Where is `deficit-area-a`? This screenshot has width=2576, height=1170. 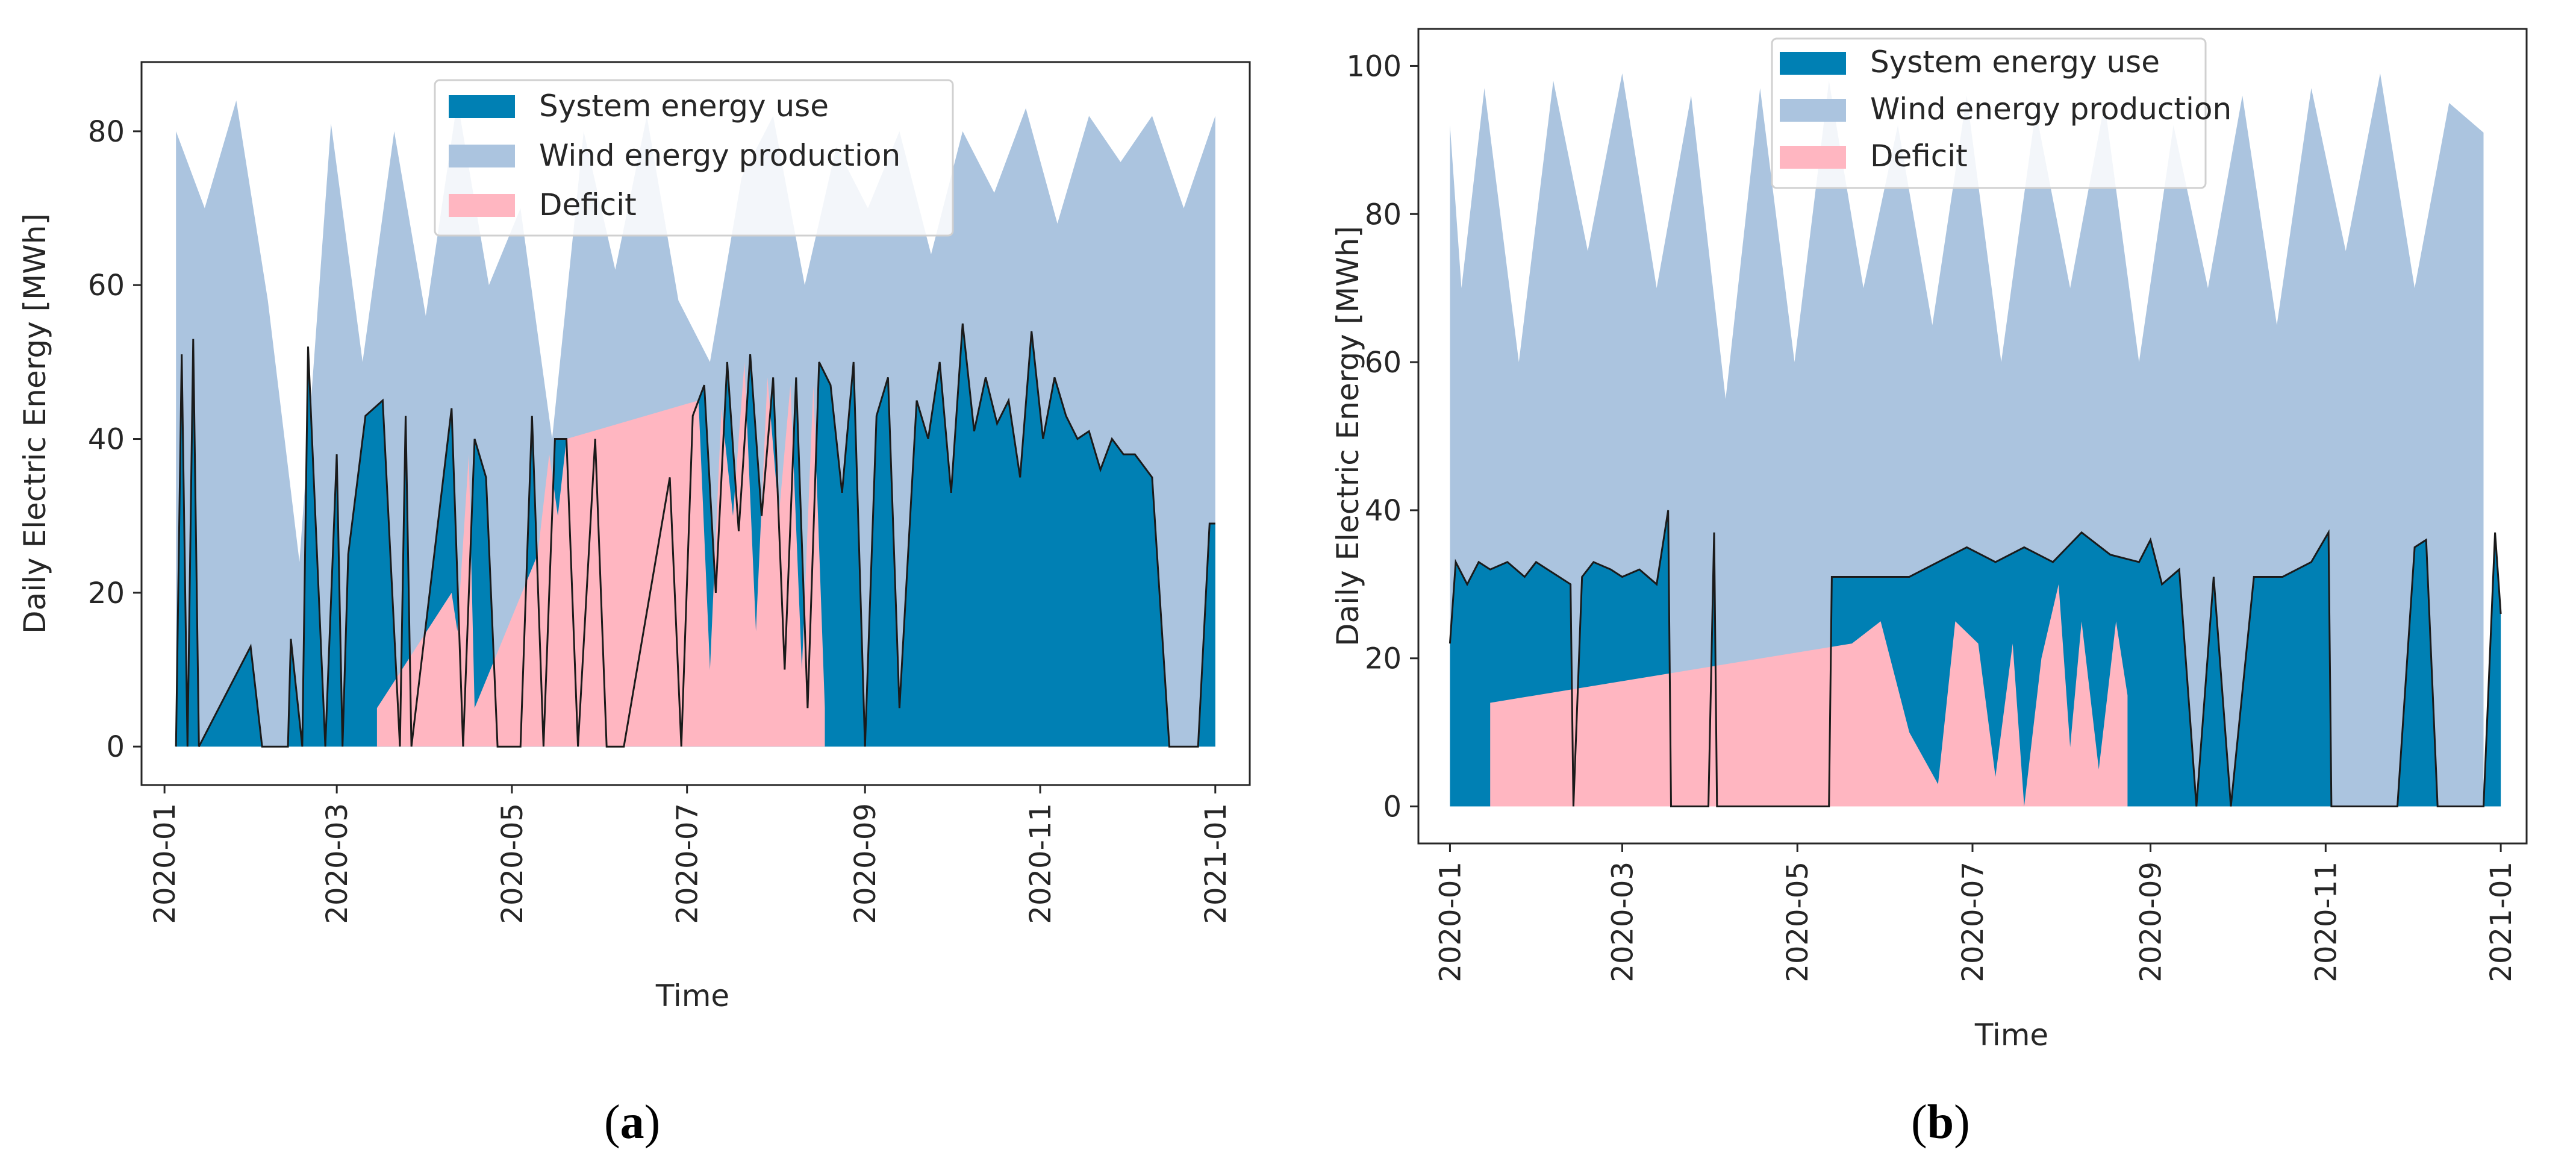
deficit-area-a is located at coordinates (600, 554).